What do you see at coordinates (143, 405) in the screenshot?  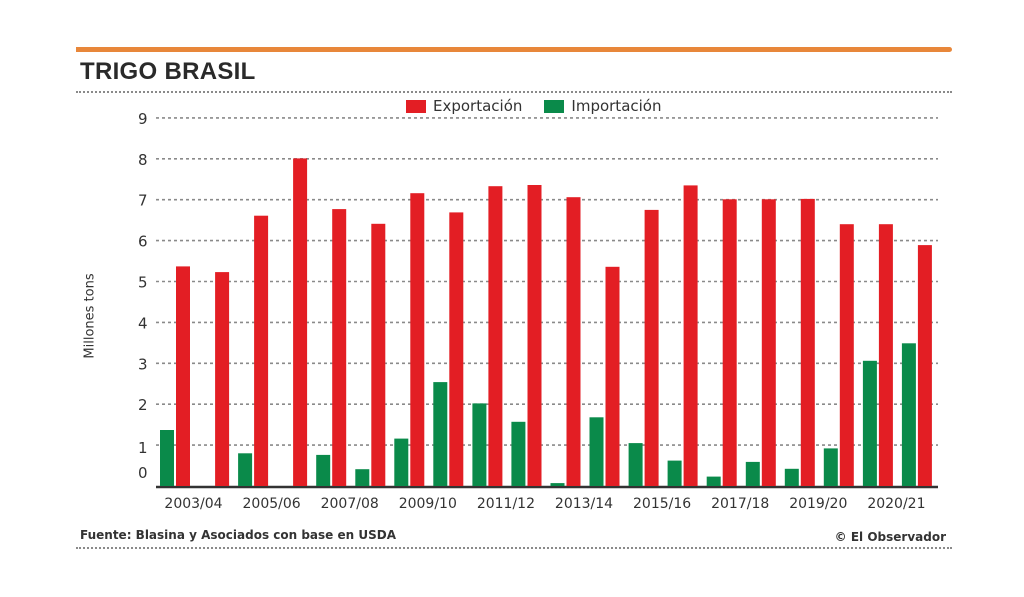 I see `y-tick-label: 2` at bounding box center [143, 405].